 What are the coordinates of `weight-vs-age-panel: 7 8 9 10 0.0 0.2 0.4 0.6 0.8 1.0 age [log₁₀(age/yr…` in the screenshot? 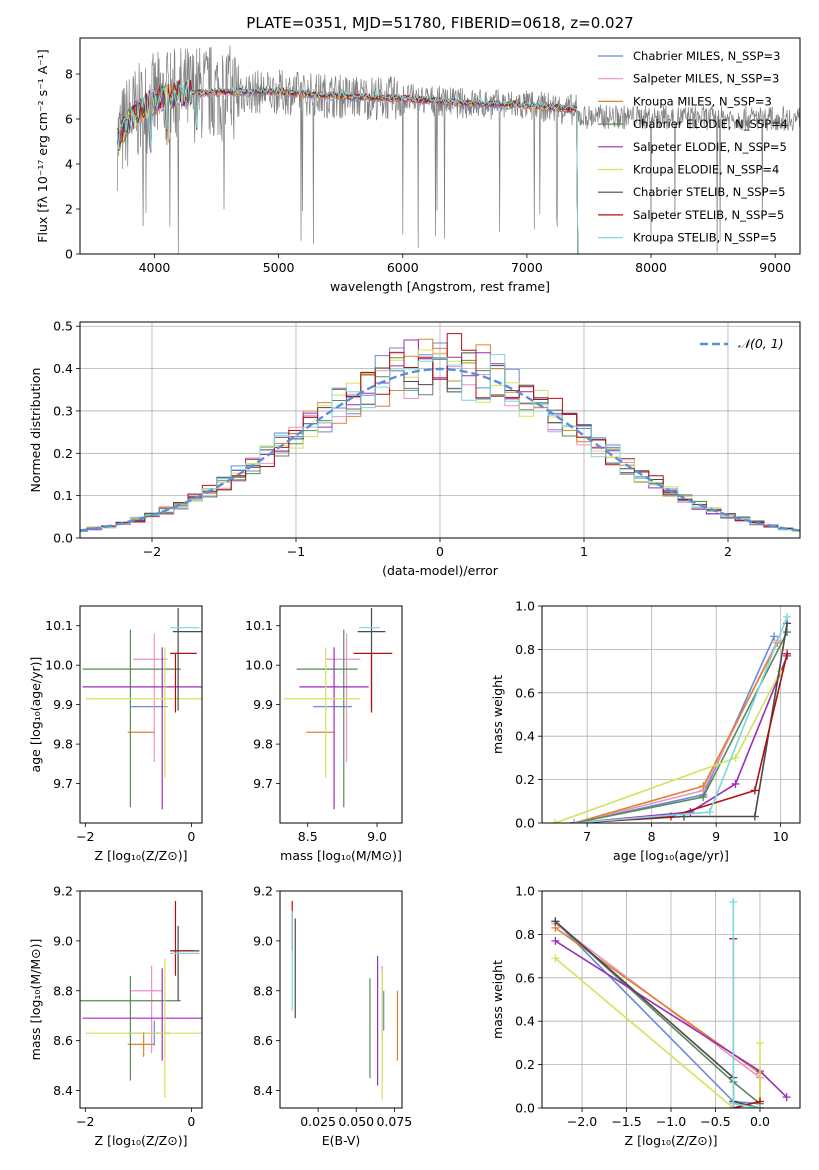 It's located at (645, 731).